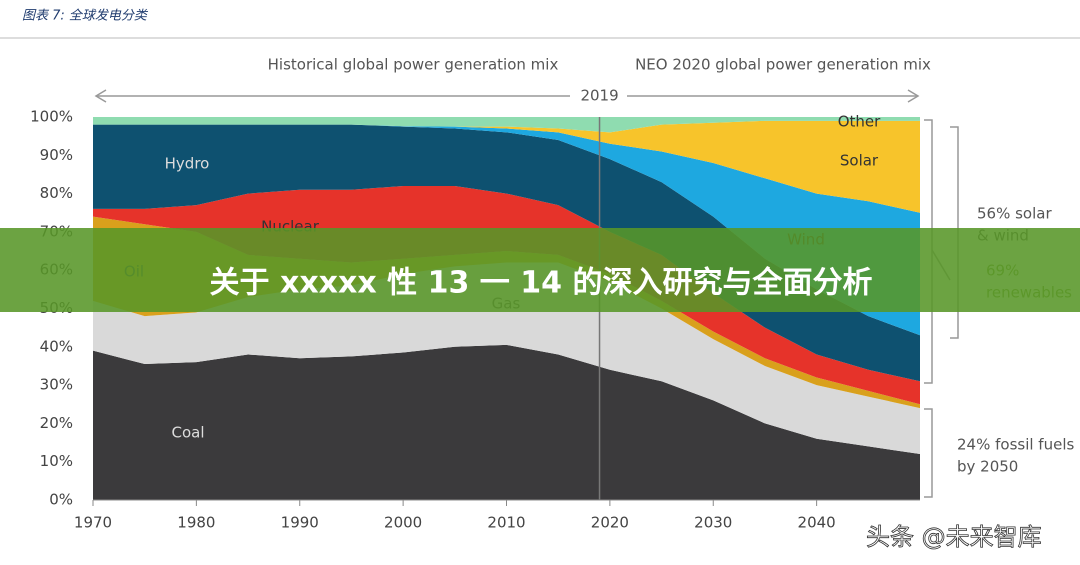  What do you see at coordinates (541, 283) in the screenshot?
I see `banner-title: 关于 xxxxx 性 13 一 14 的深入研究与全面分析` at bounding box center [541, 283].